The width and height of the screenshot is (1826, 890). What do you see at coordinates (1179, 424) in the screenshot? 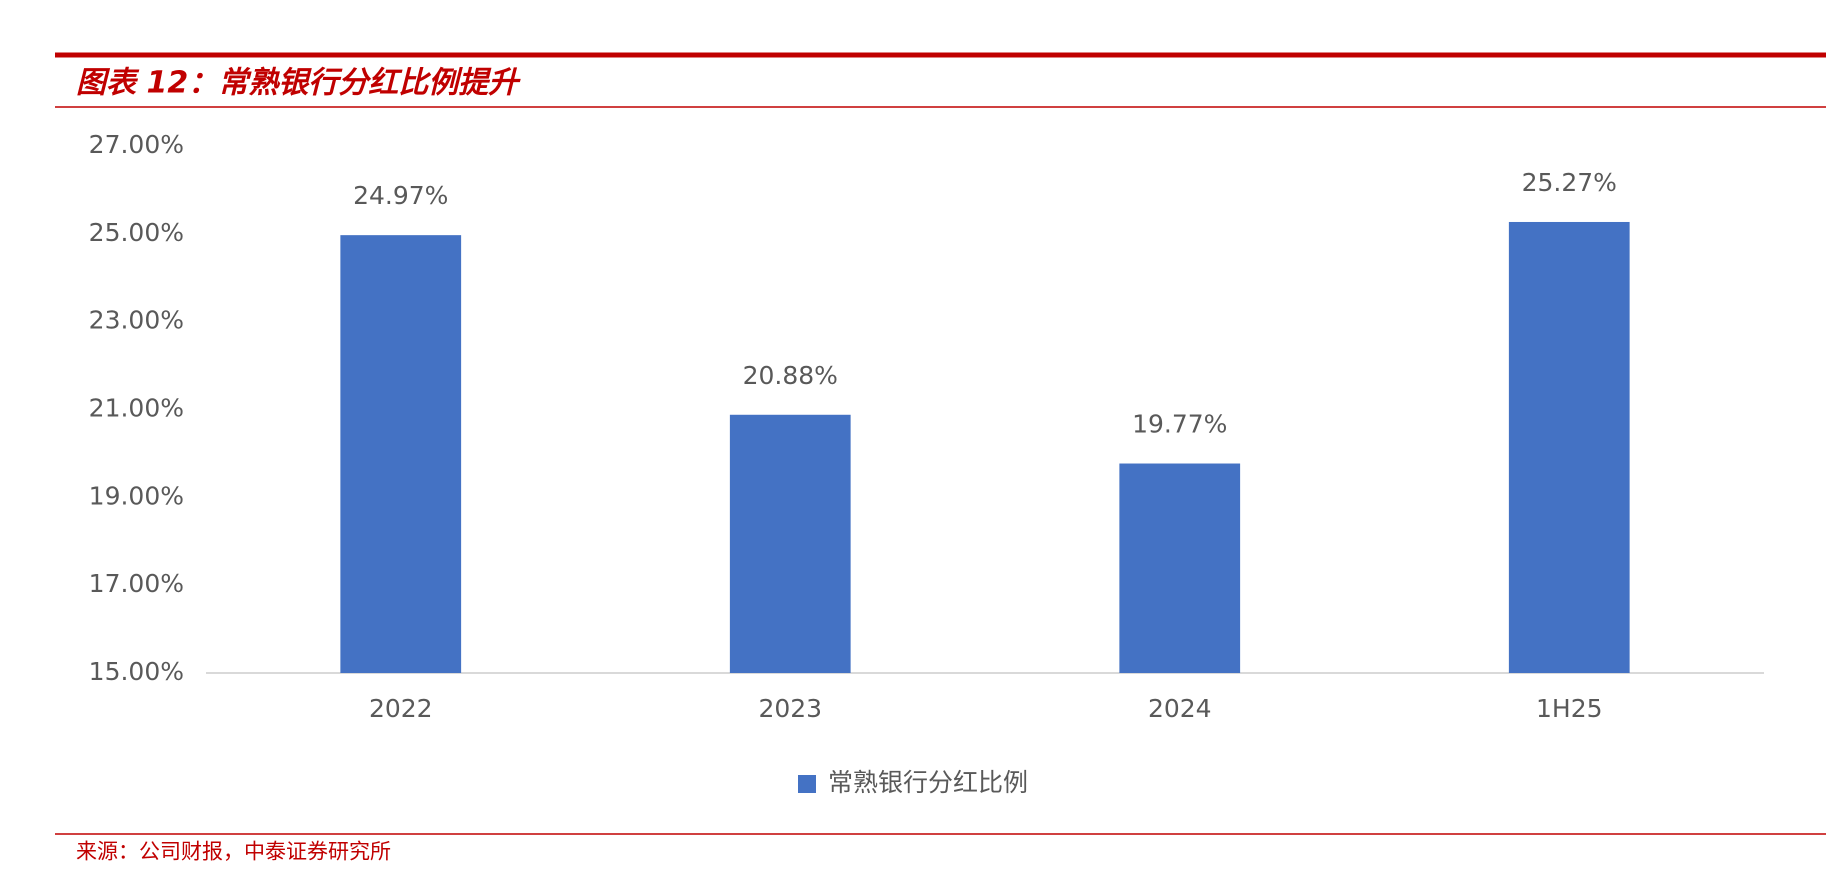
I see `data-label: 19.77%` at bounding box center [1179, 424].